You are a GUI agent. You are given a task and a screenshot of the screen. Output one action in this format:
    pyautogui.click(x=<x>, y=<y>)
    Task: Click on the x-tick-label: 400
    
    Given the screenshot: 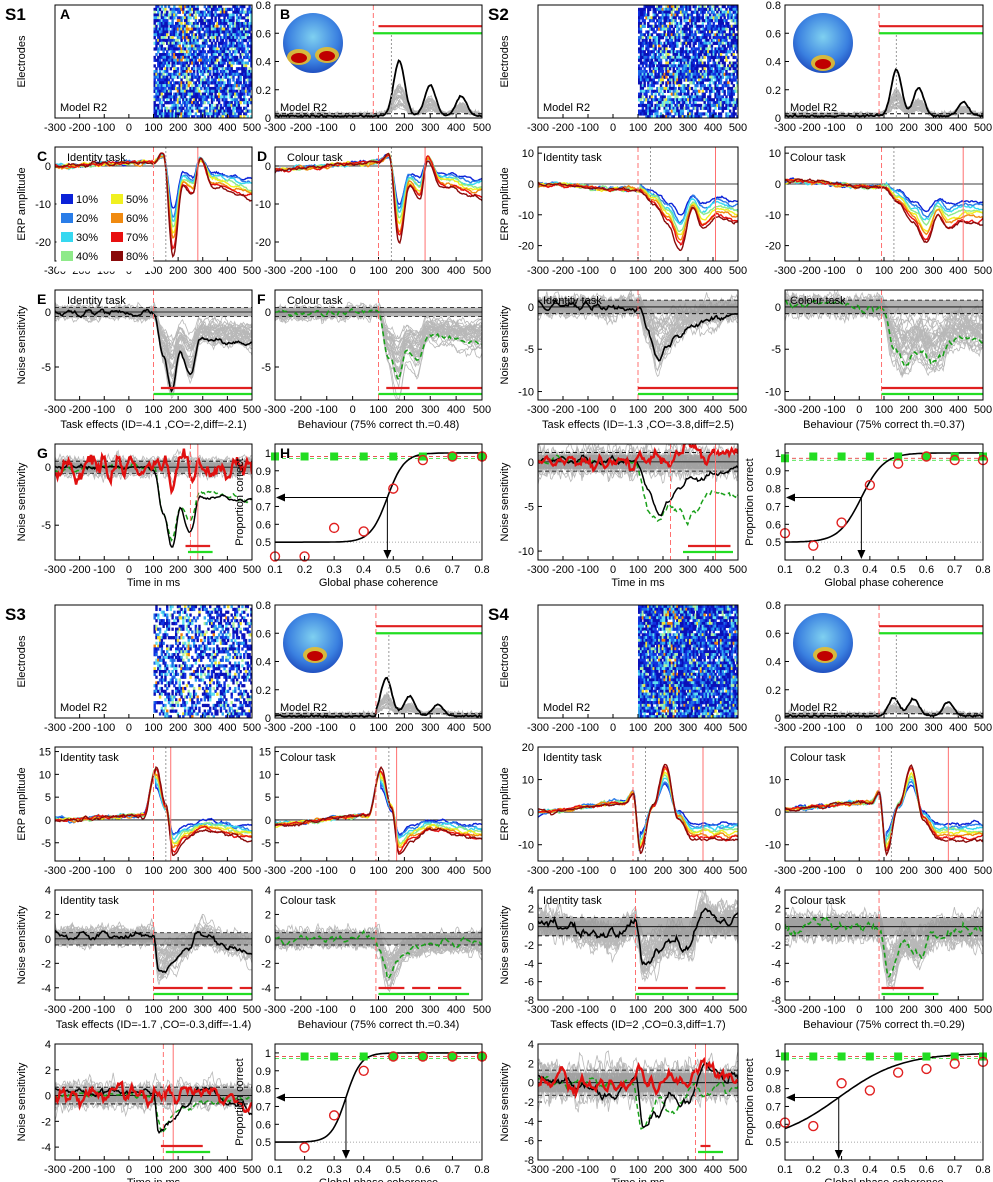 What is the action you would take?
    pyautogui.click(x=456, y=128)
    